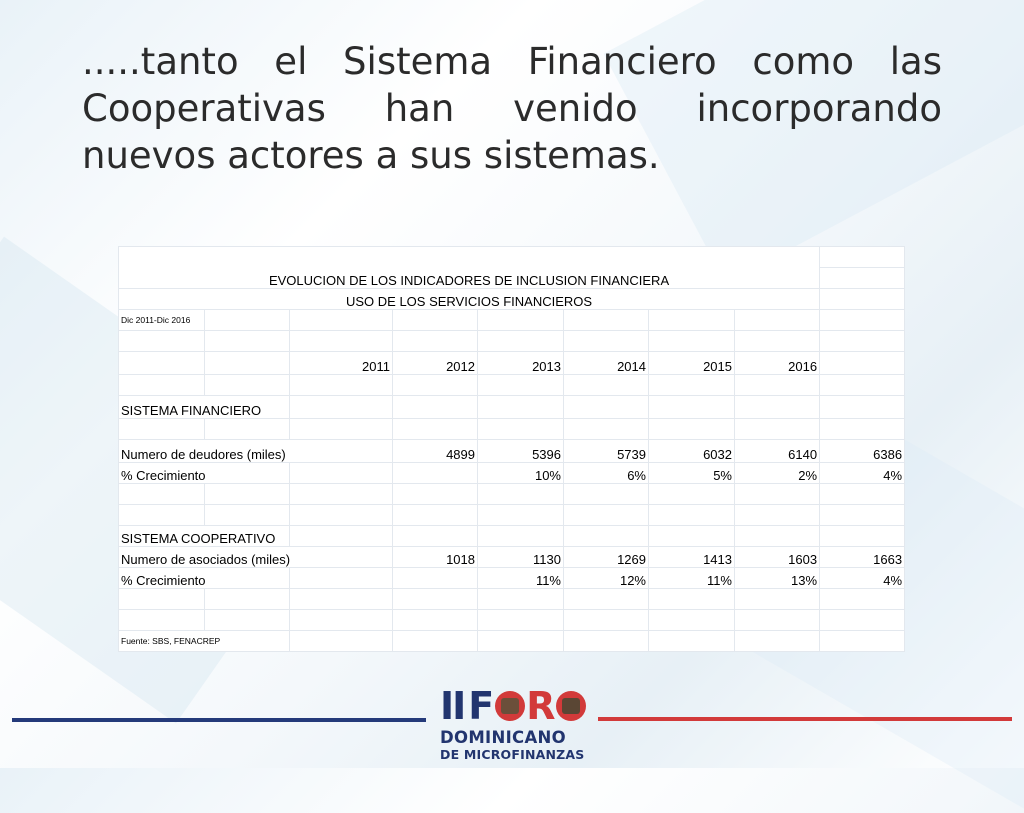 The height and width of the screenshot is (813, 1024). I want to click on table-row: Fuente: SBS, FENACREP, so click(512, 641).